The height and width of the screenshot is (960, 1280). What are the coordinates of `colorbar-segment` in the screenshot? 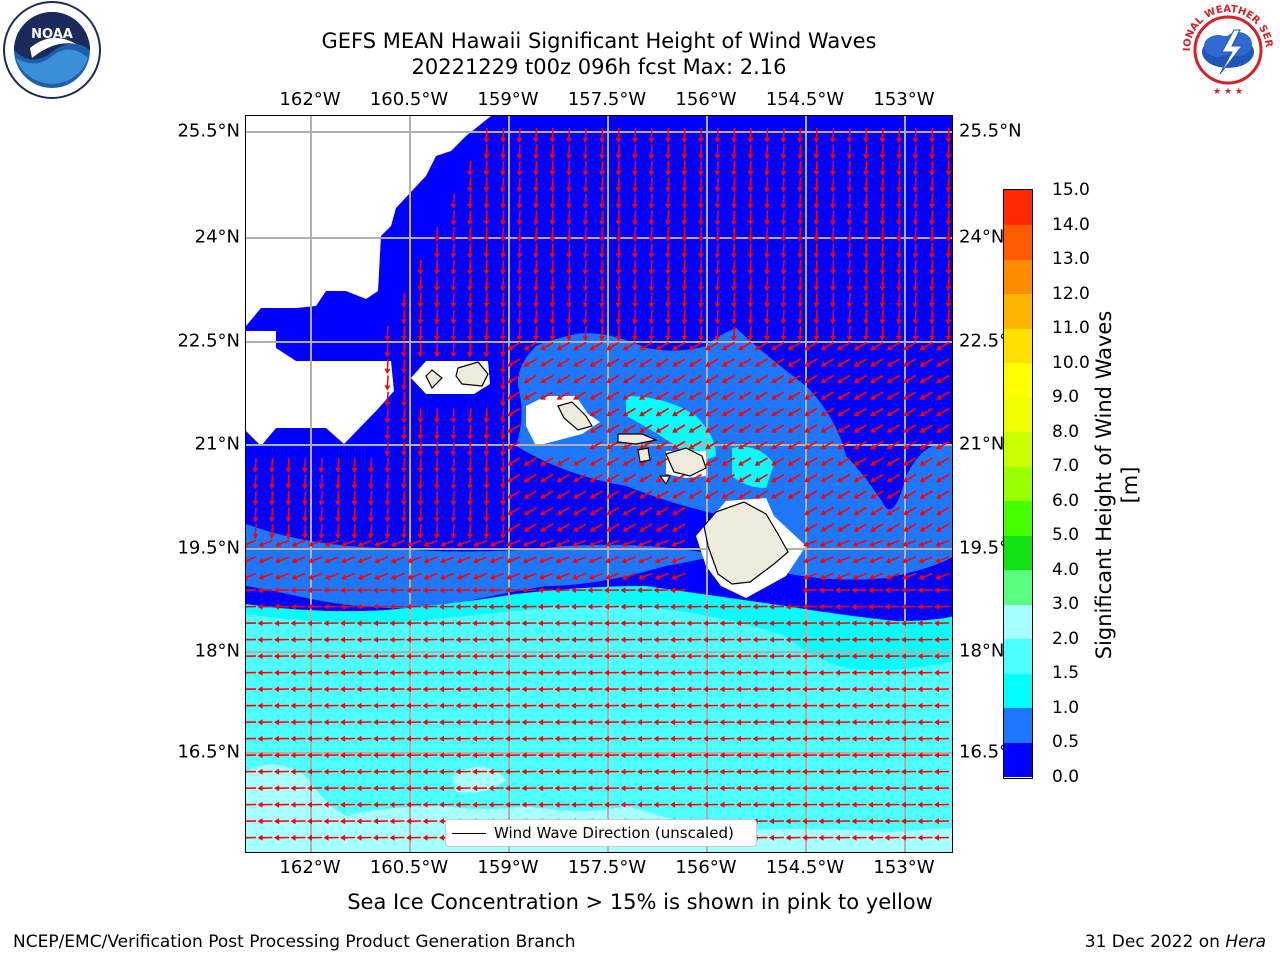 It's located at (1018, 760).